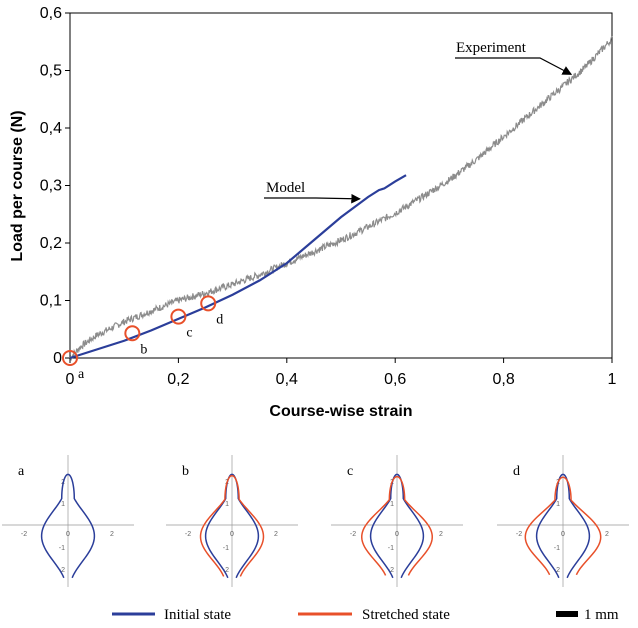 The width and height of the screenshot is (638, 628). What do you see at coordinates (81, 374) in the screenshot?
I see `marker-label-a: a` at bounding box center [81, 374].